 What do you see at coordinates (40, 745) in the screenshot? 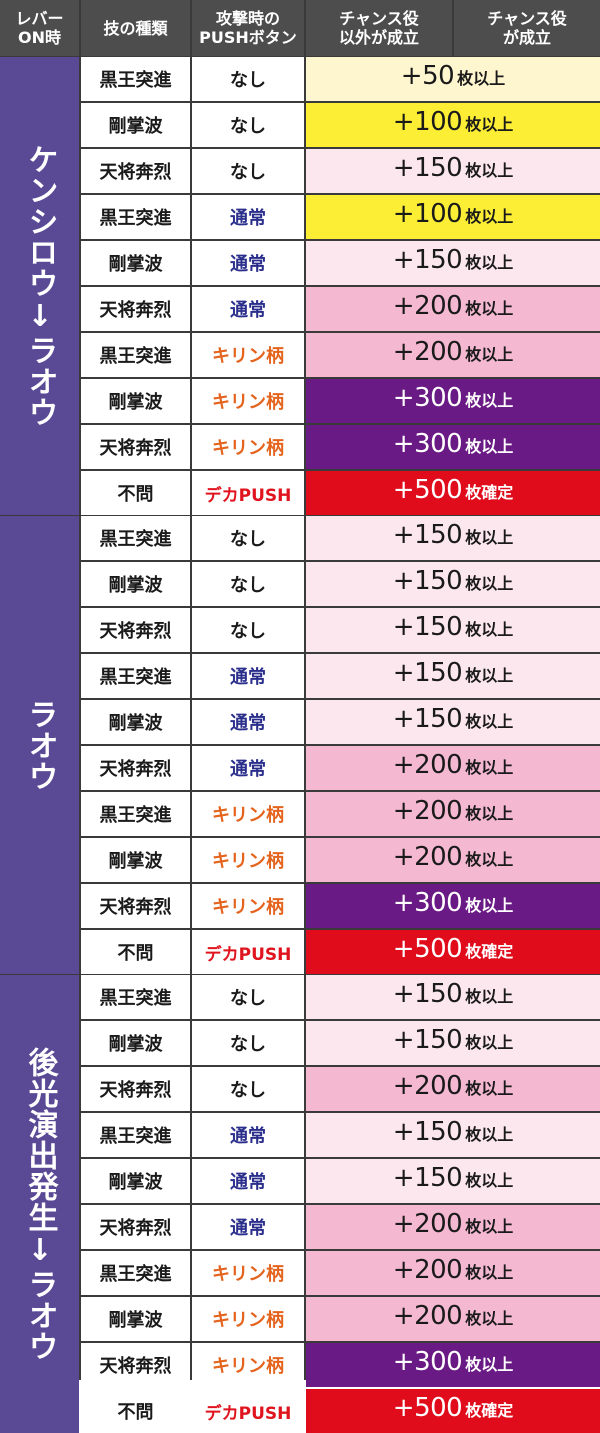
I see `group-label: ラオウ` at bounding box center [40, 745].